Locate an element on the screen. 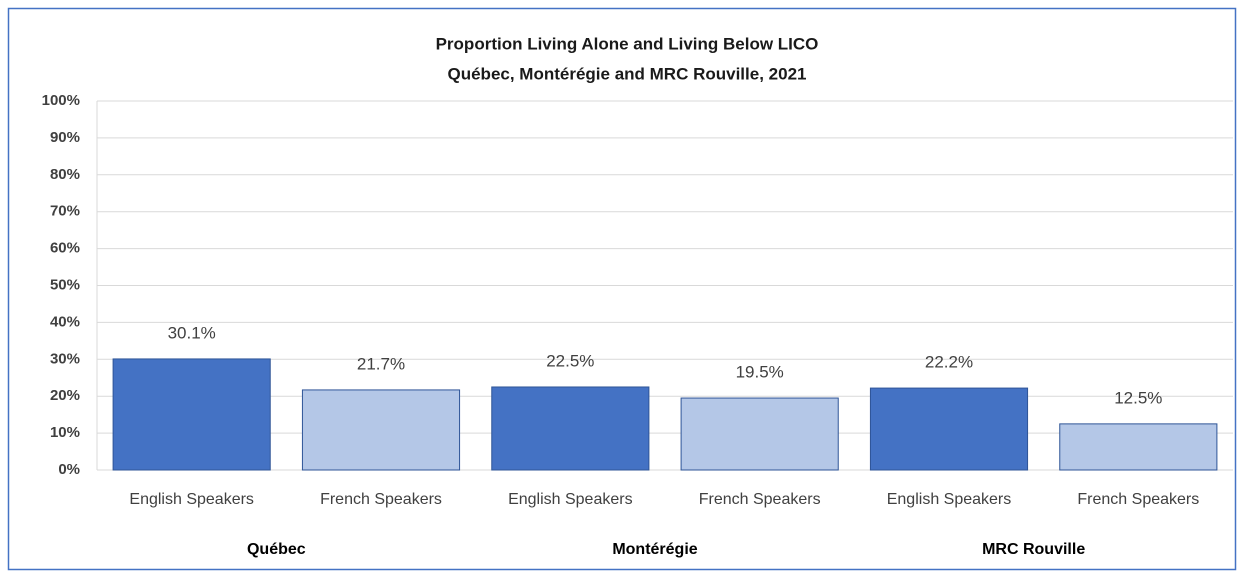 Image resolution: width=1244 pixels, height=578 pixels. y-tick-label: 100% is located at coordinates (61, 100).